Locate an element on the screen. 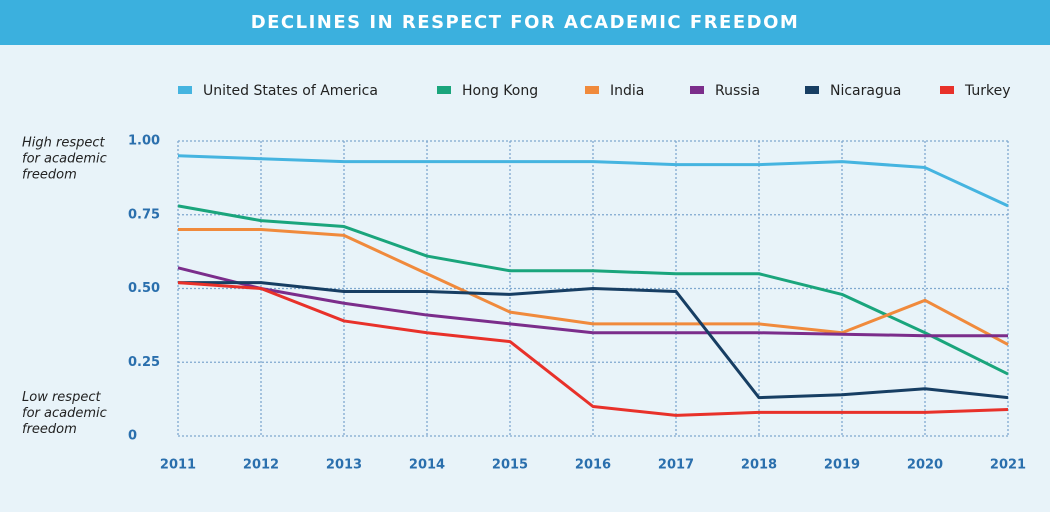 This screenshot has width=1050, height=512. legend-item: United States of America is located at coordinates (278, 91).